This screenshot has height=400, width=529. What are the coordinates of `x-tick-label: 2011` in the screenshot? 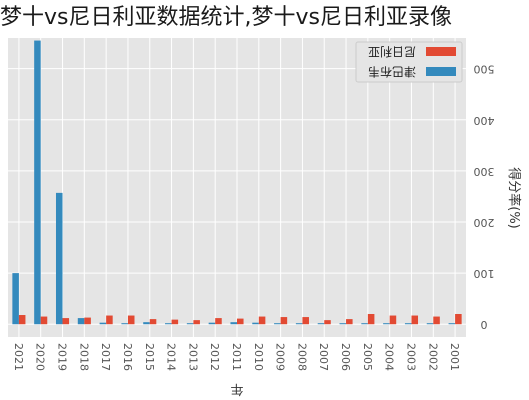 It's located at (236, 357).